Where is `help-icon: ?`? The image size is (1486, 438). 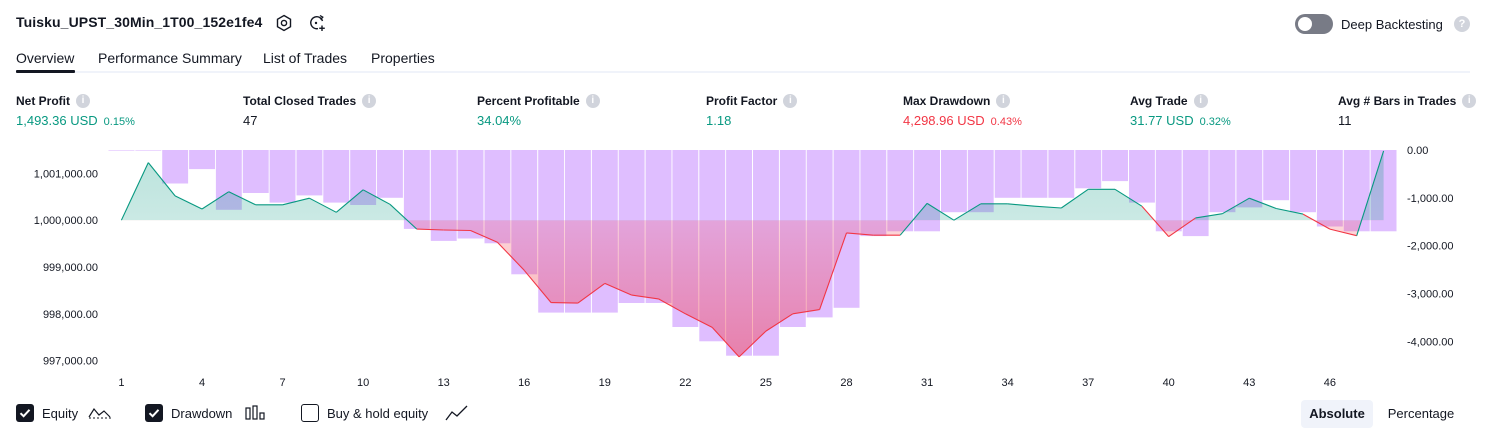 help-icon: ? is located at coordinates (1462, 24).